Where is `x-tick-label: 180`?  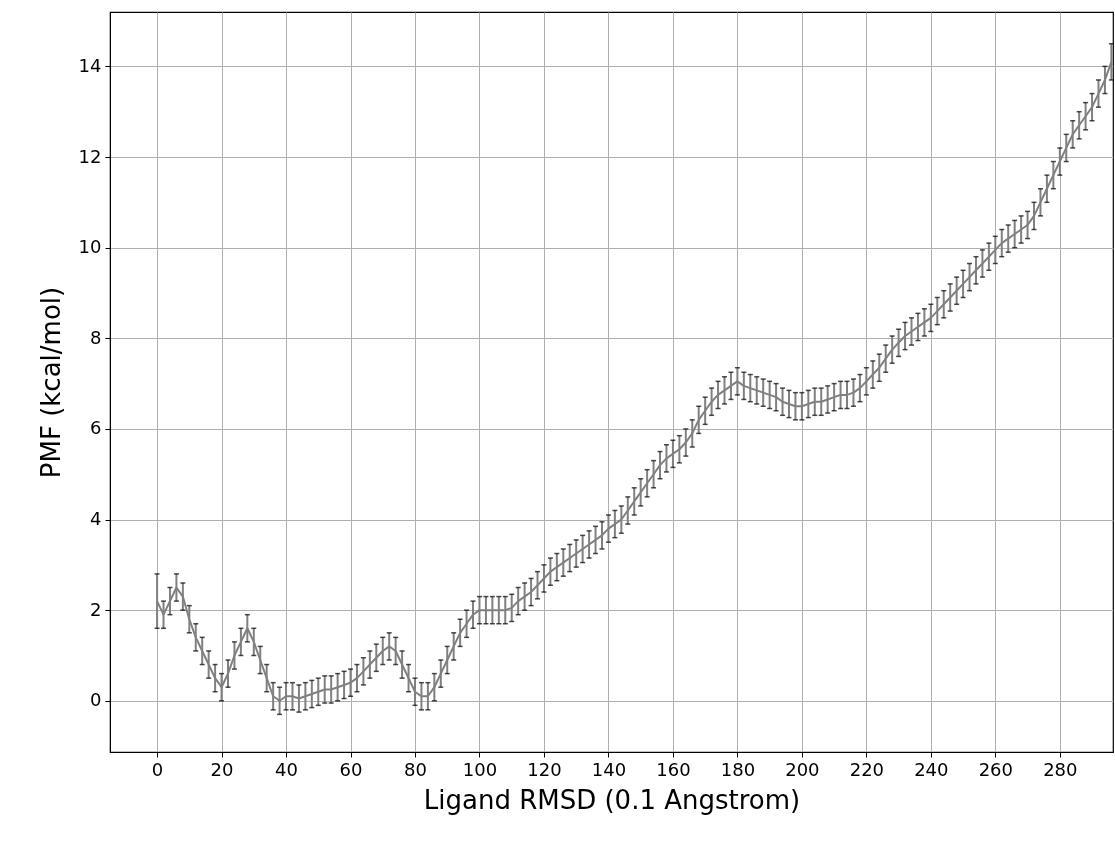 x-tick-label: 180 is located at coordinates (738, 769).